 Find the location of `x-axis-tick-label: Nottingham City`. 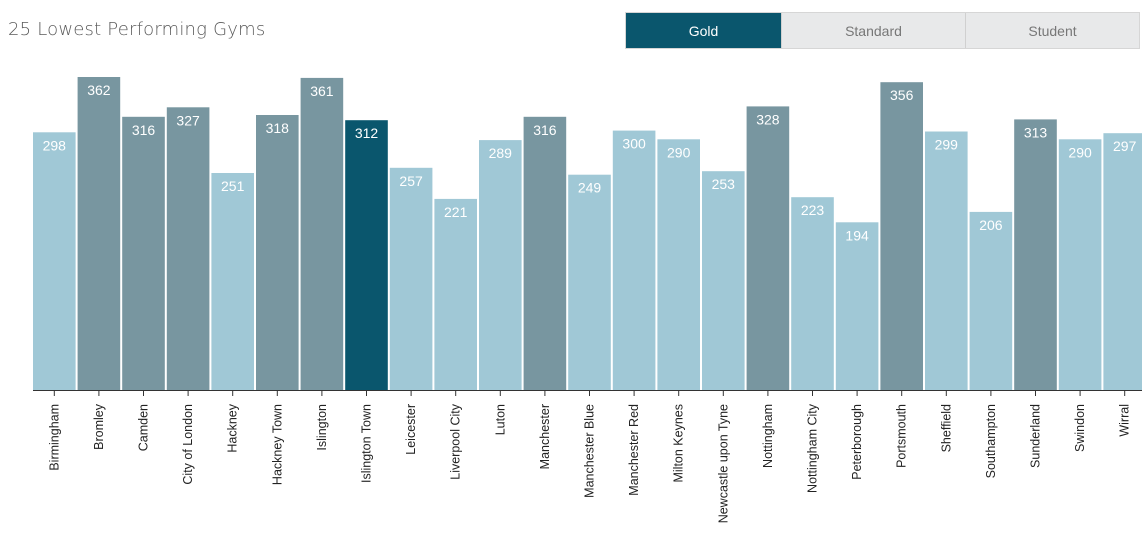

x-axis-tick-label: Nottingham City is located at coordinates (813, 448).